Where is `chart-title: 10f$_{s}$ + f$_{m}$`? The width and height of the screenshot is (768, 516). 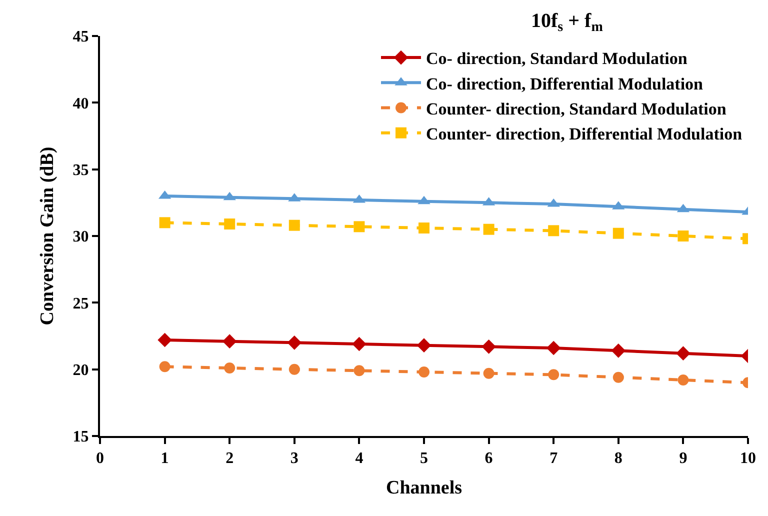 chart-title: 10f$_{s}$ + f$_{m}$ is located at coordinates (567, 23).